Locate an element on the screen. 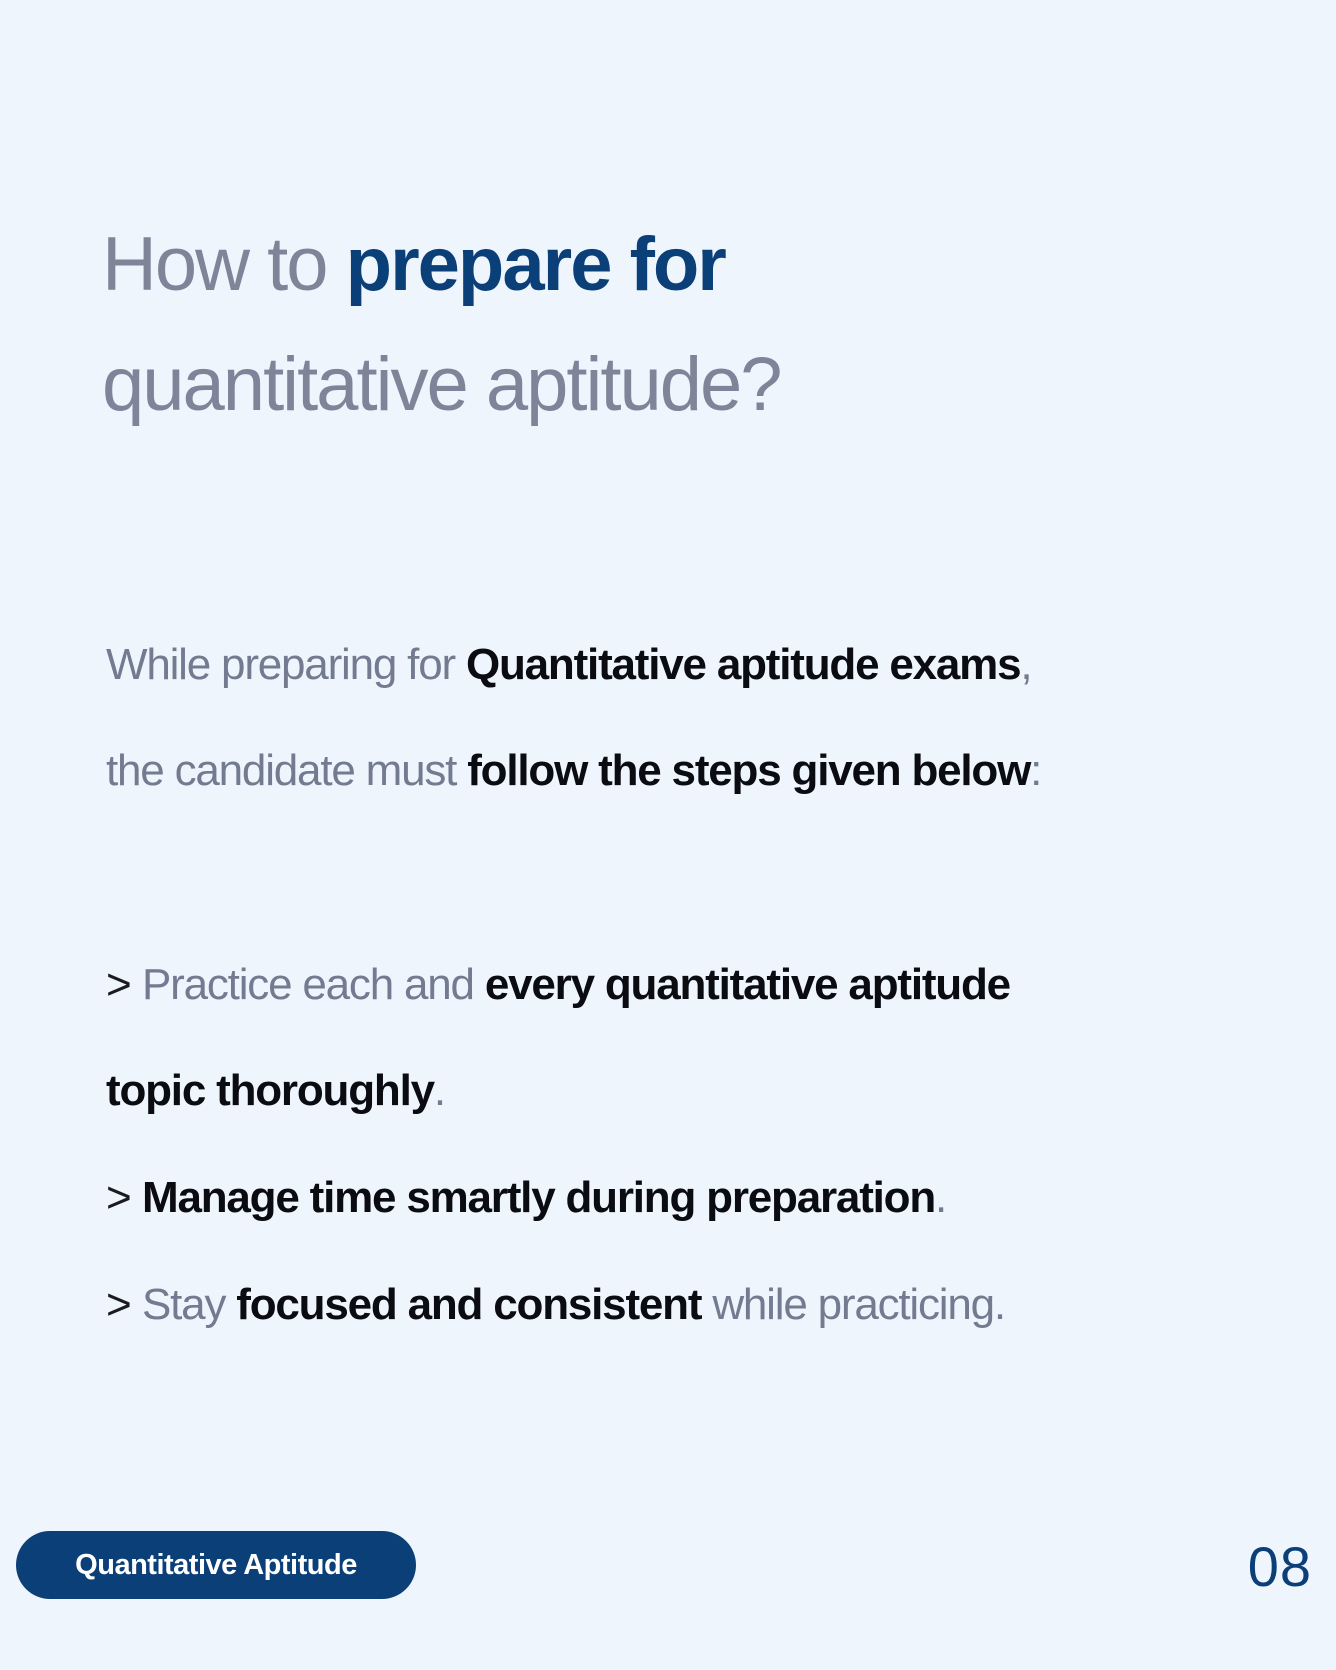 The image size is (1336, 1670). step-3-plain-before: Stay is located at coordinates (189, 1304).